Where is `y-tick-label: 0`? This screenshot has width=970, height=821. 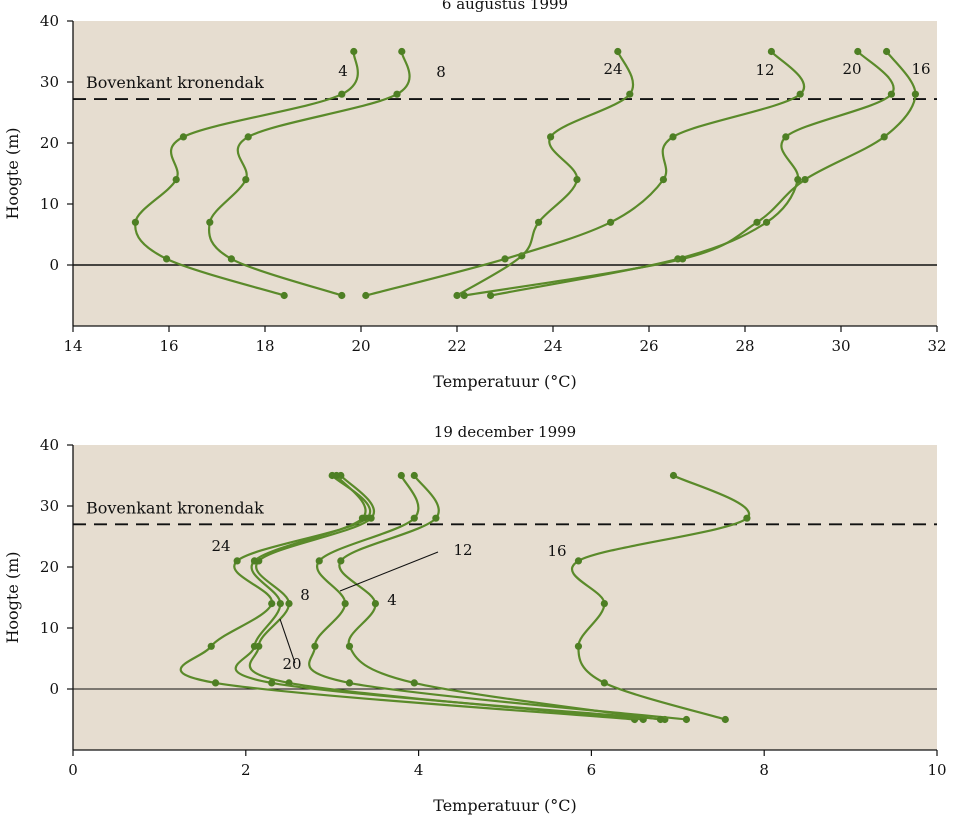
y-tick-label: 0 is located at coordinates (54, 265).